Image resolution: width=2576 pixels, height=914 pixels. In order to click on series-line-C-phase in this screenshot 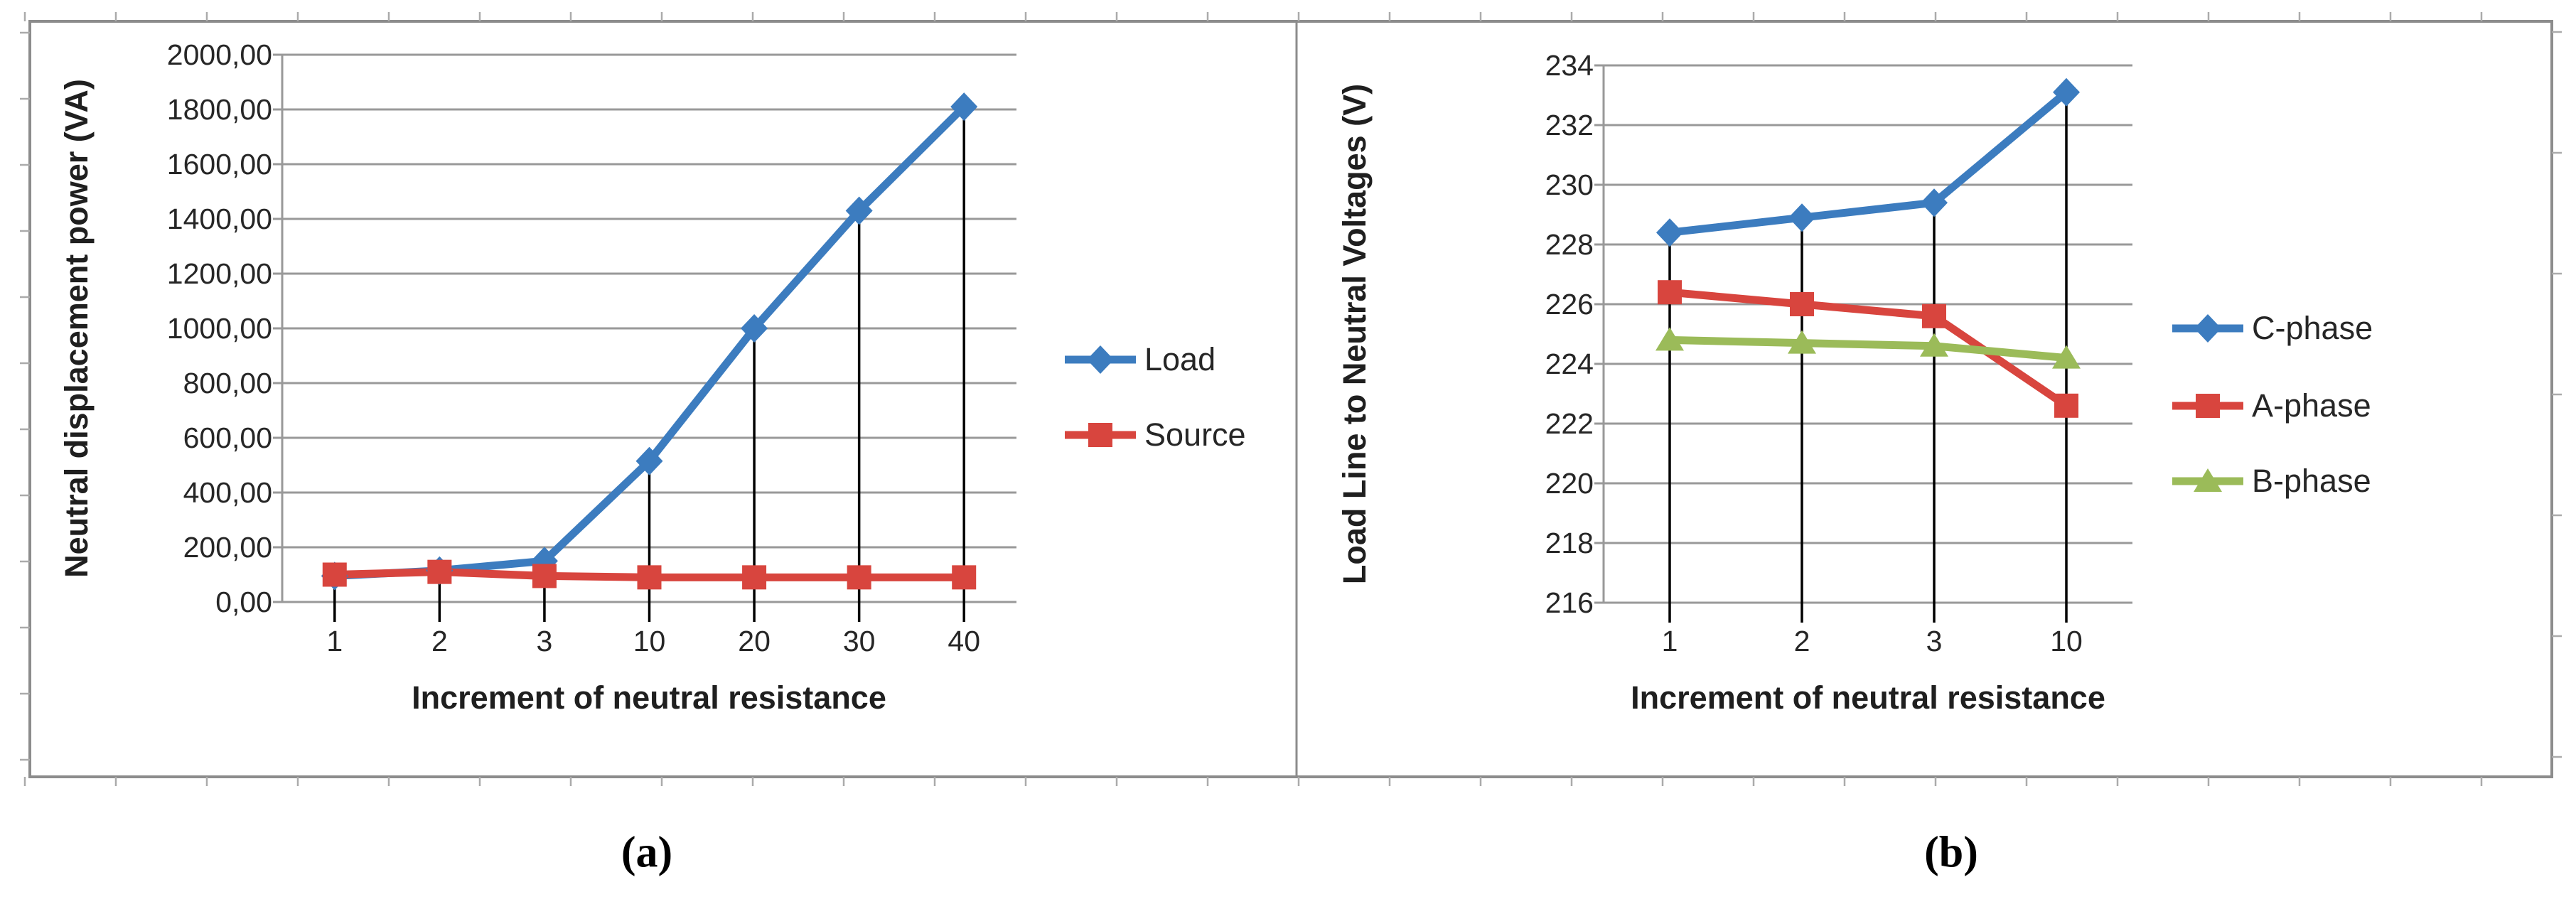, I will do `click(1868, 162)`.